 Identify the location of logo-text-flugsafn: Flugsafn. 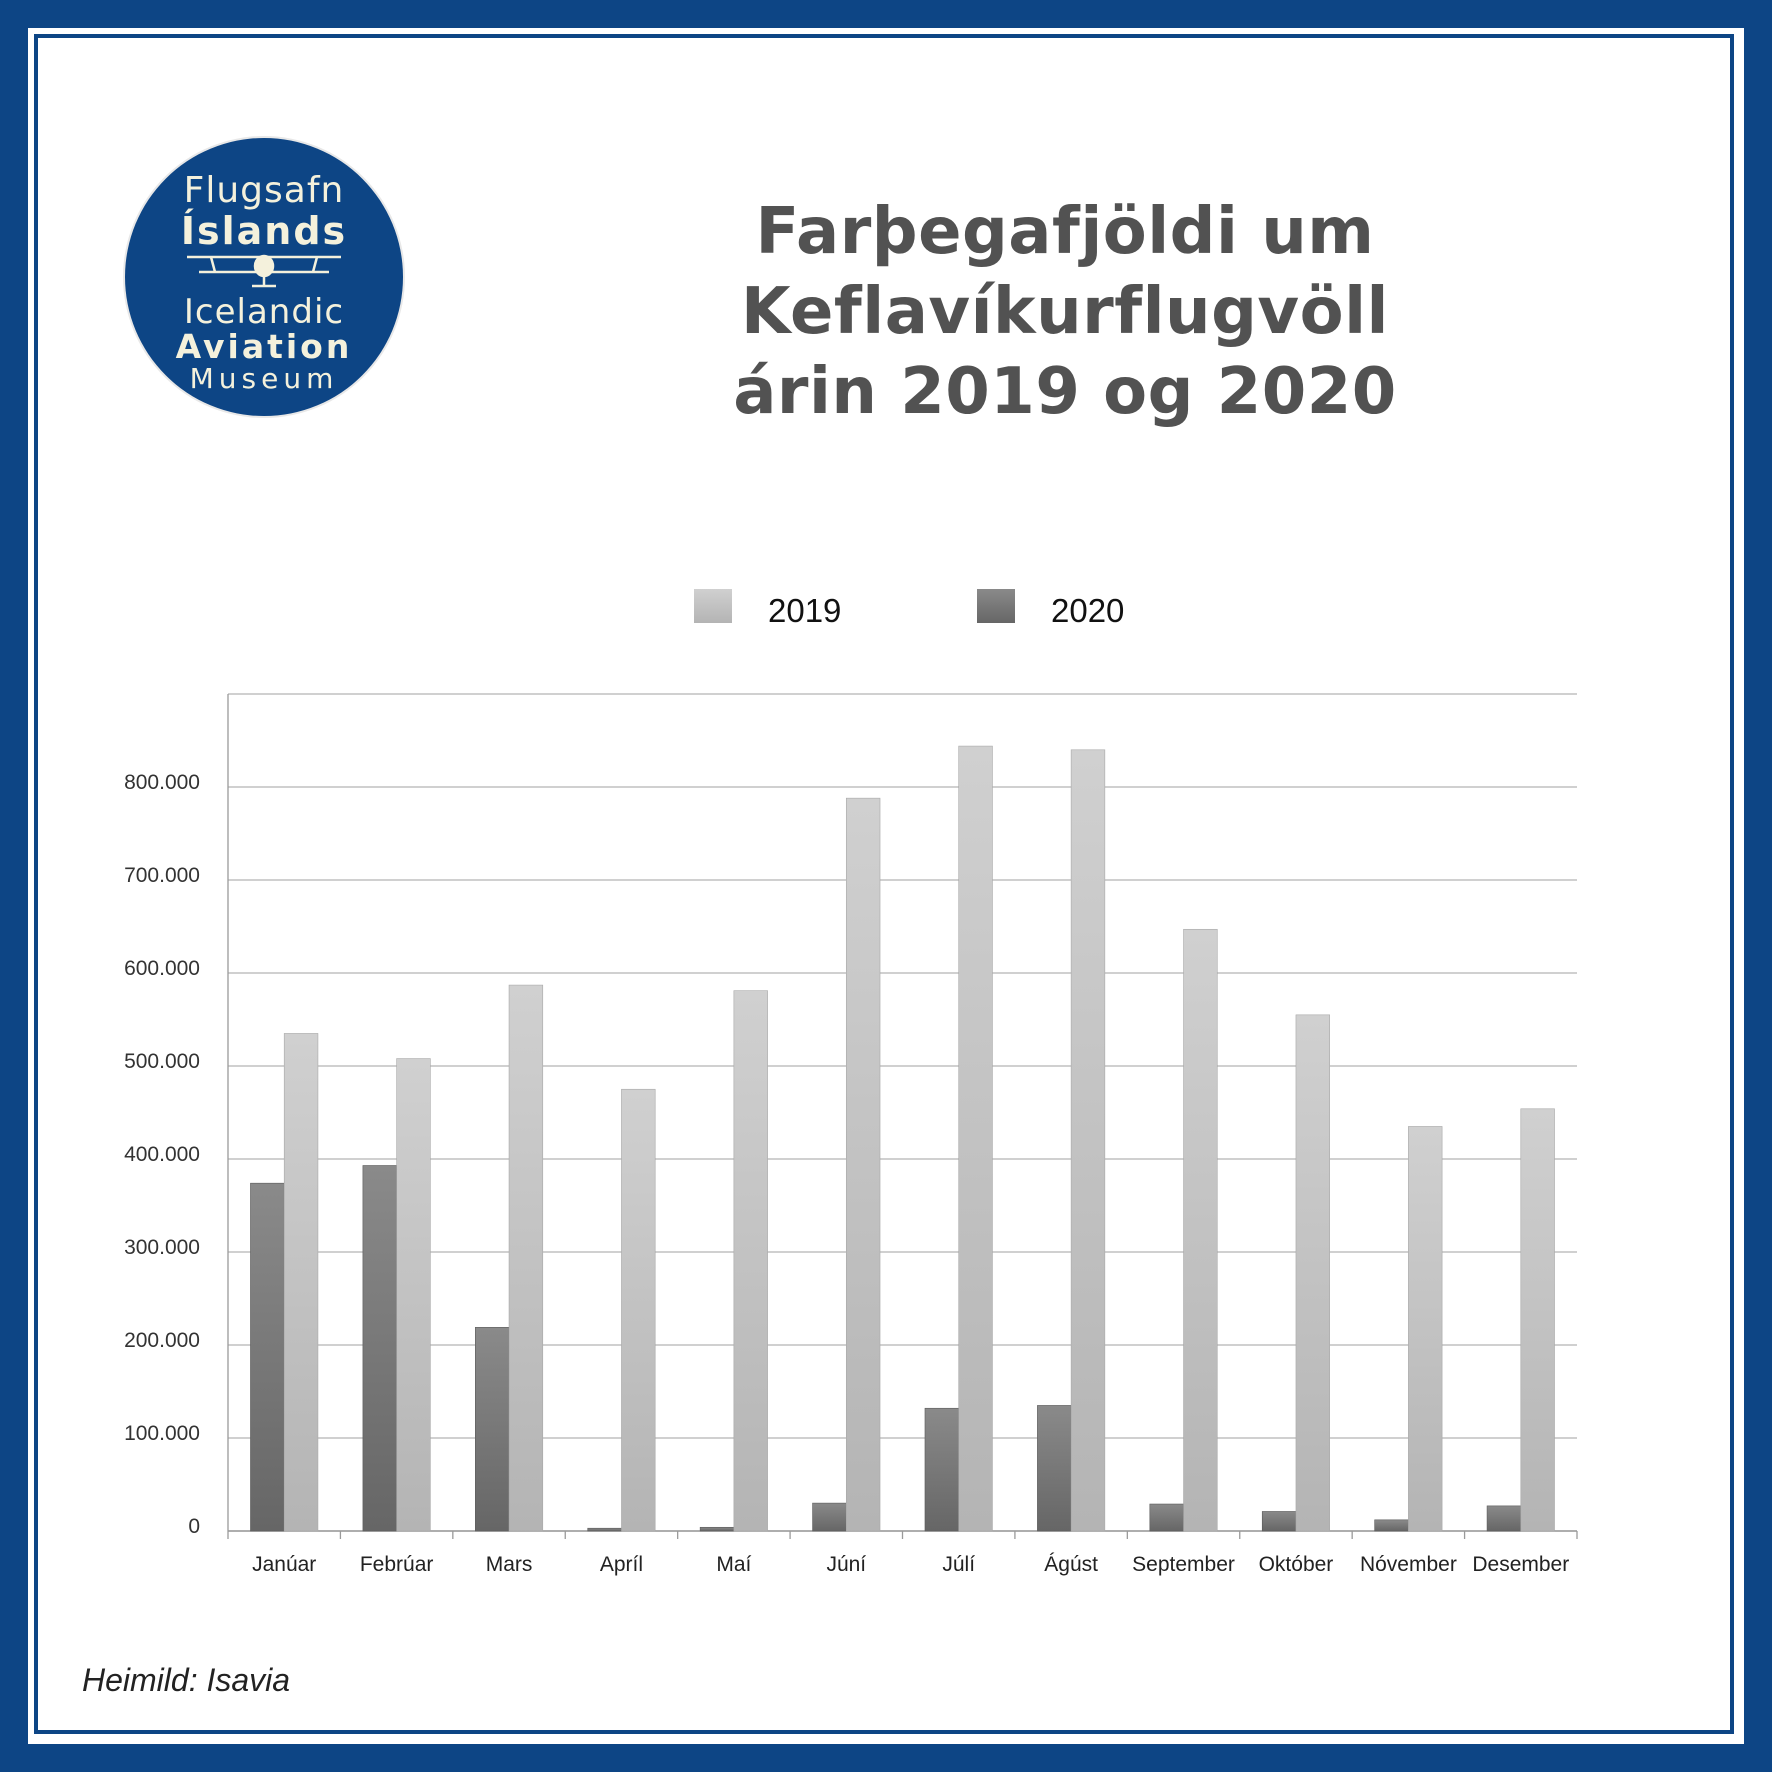
(264, 190).